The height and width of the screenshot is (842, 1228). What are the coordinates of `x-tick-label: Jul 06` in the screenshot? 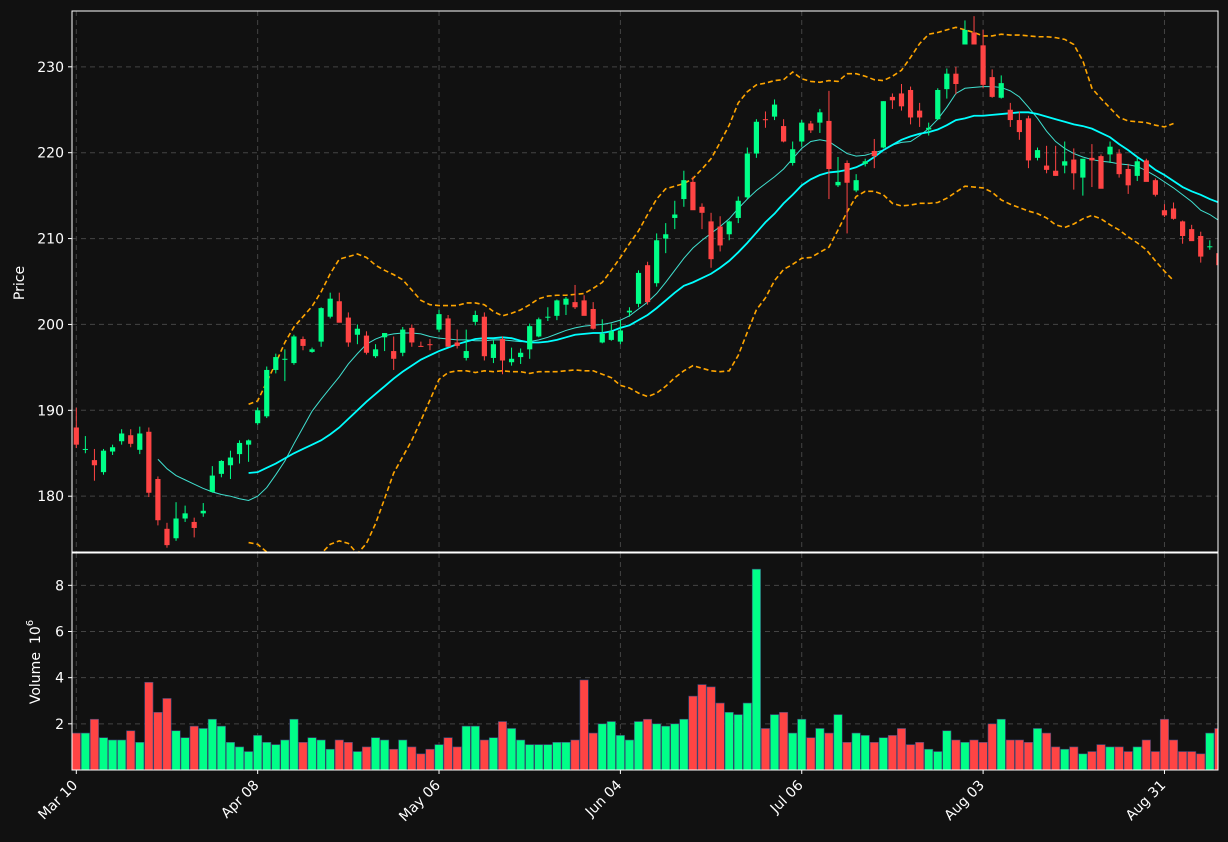 It's located at (787, 797).